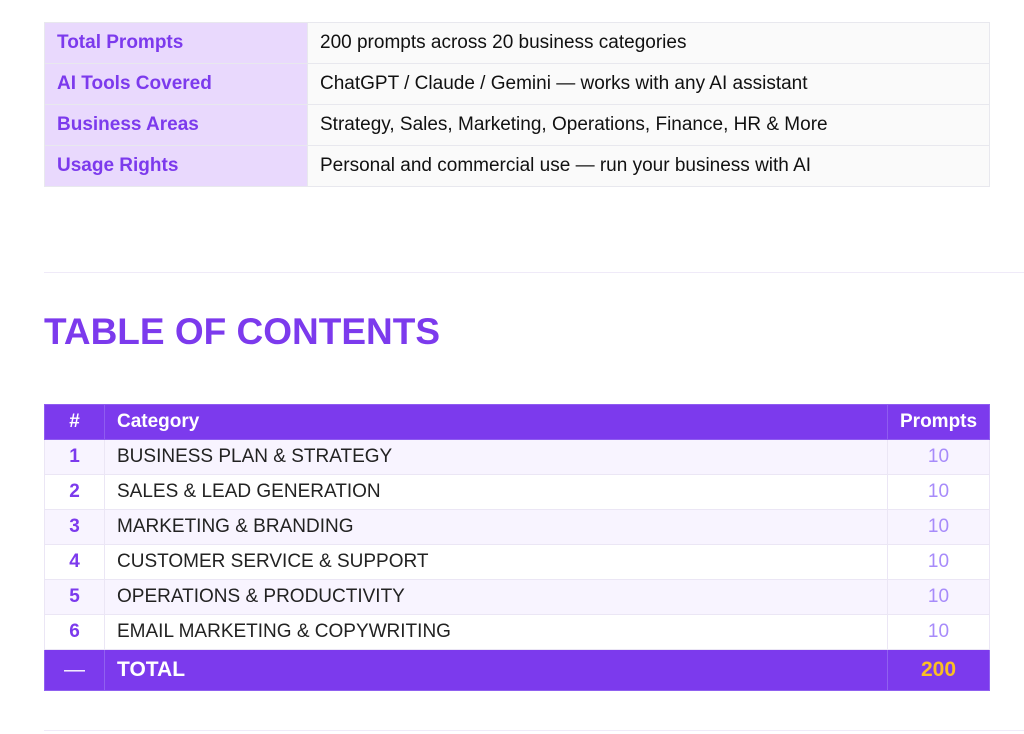 Image resolution: width=1024 pixels, height=734 pixels. Describe the element at coordinates (74, 492) in the screenshot. I see `row-number: 2` at that location.